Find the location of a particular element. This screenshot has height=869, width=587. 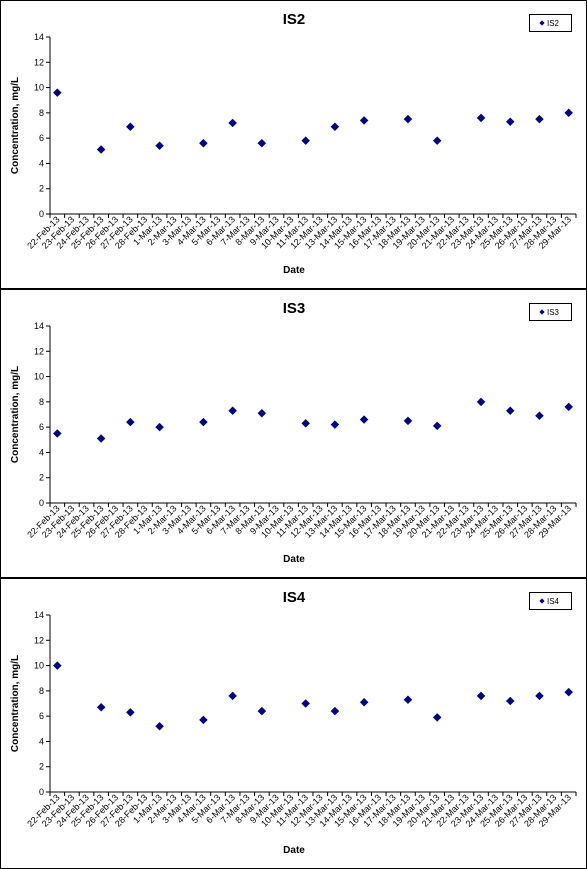

chart-title: IS4 is located at coordinates (294, 597).